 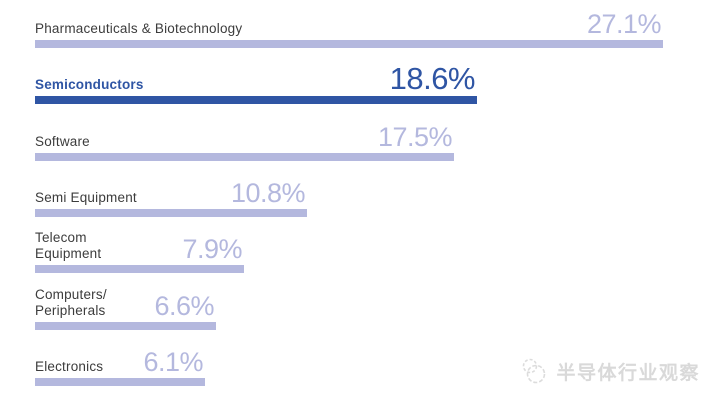 I want to click on value-label: 7.9%, so click(x=212, y=249).